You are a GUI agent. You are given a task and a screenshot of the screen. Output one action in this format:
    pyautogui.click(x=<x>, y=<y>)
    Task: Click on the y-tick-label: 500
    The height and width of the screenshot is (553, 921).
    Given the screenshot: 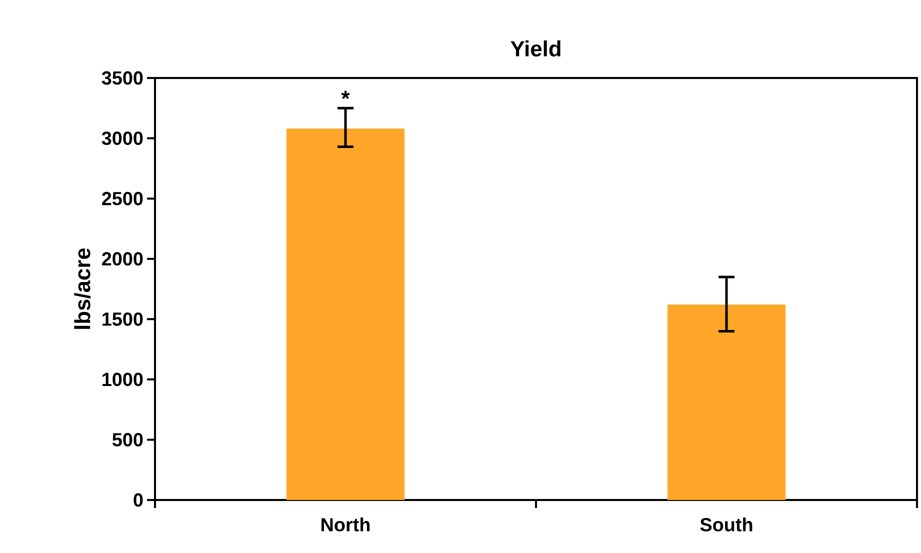 What is the action you would take?
    pyautogui.click(x=127, y=439)
    